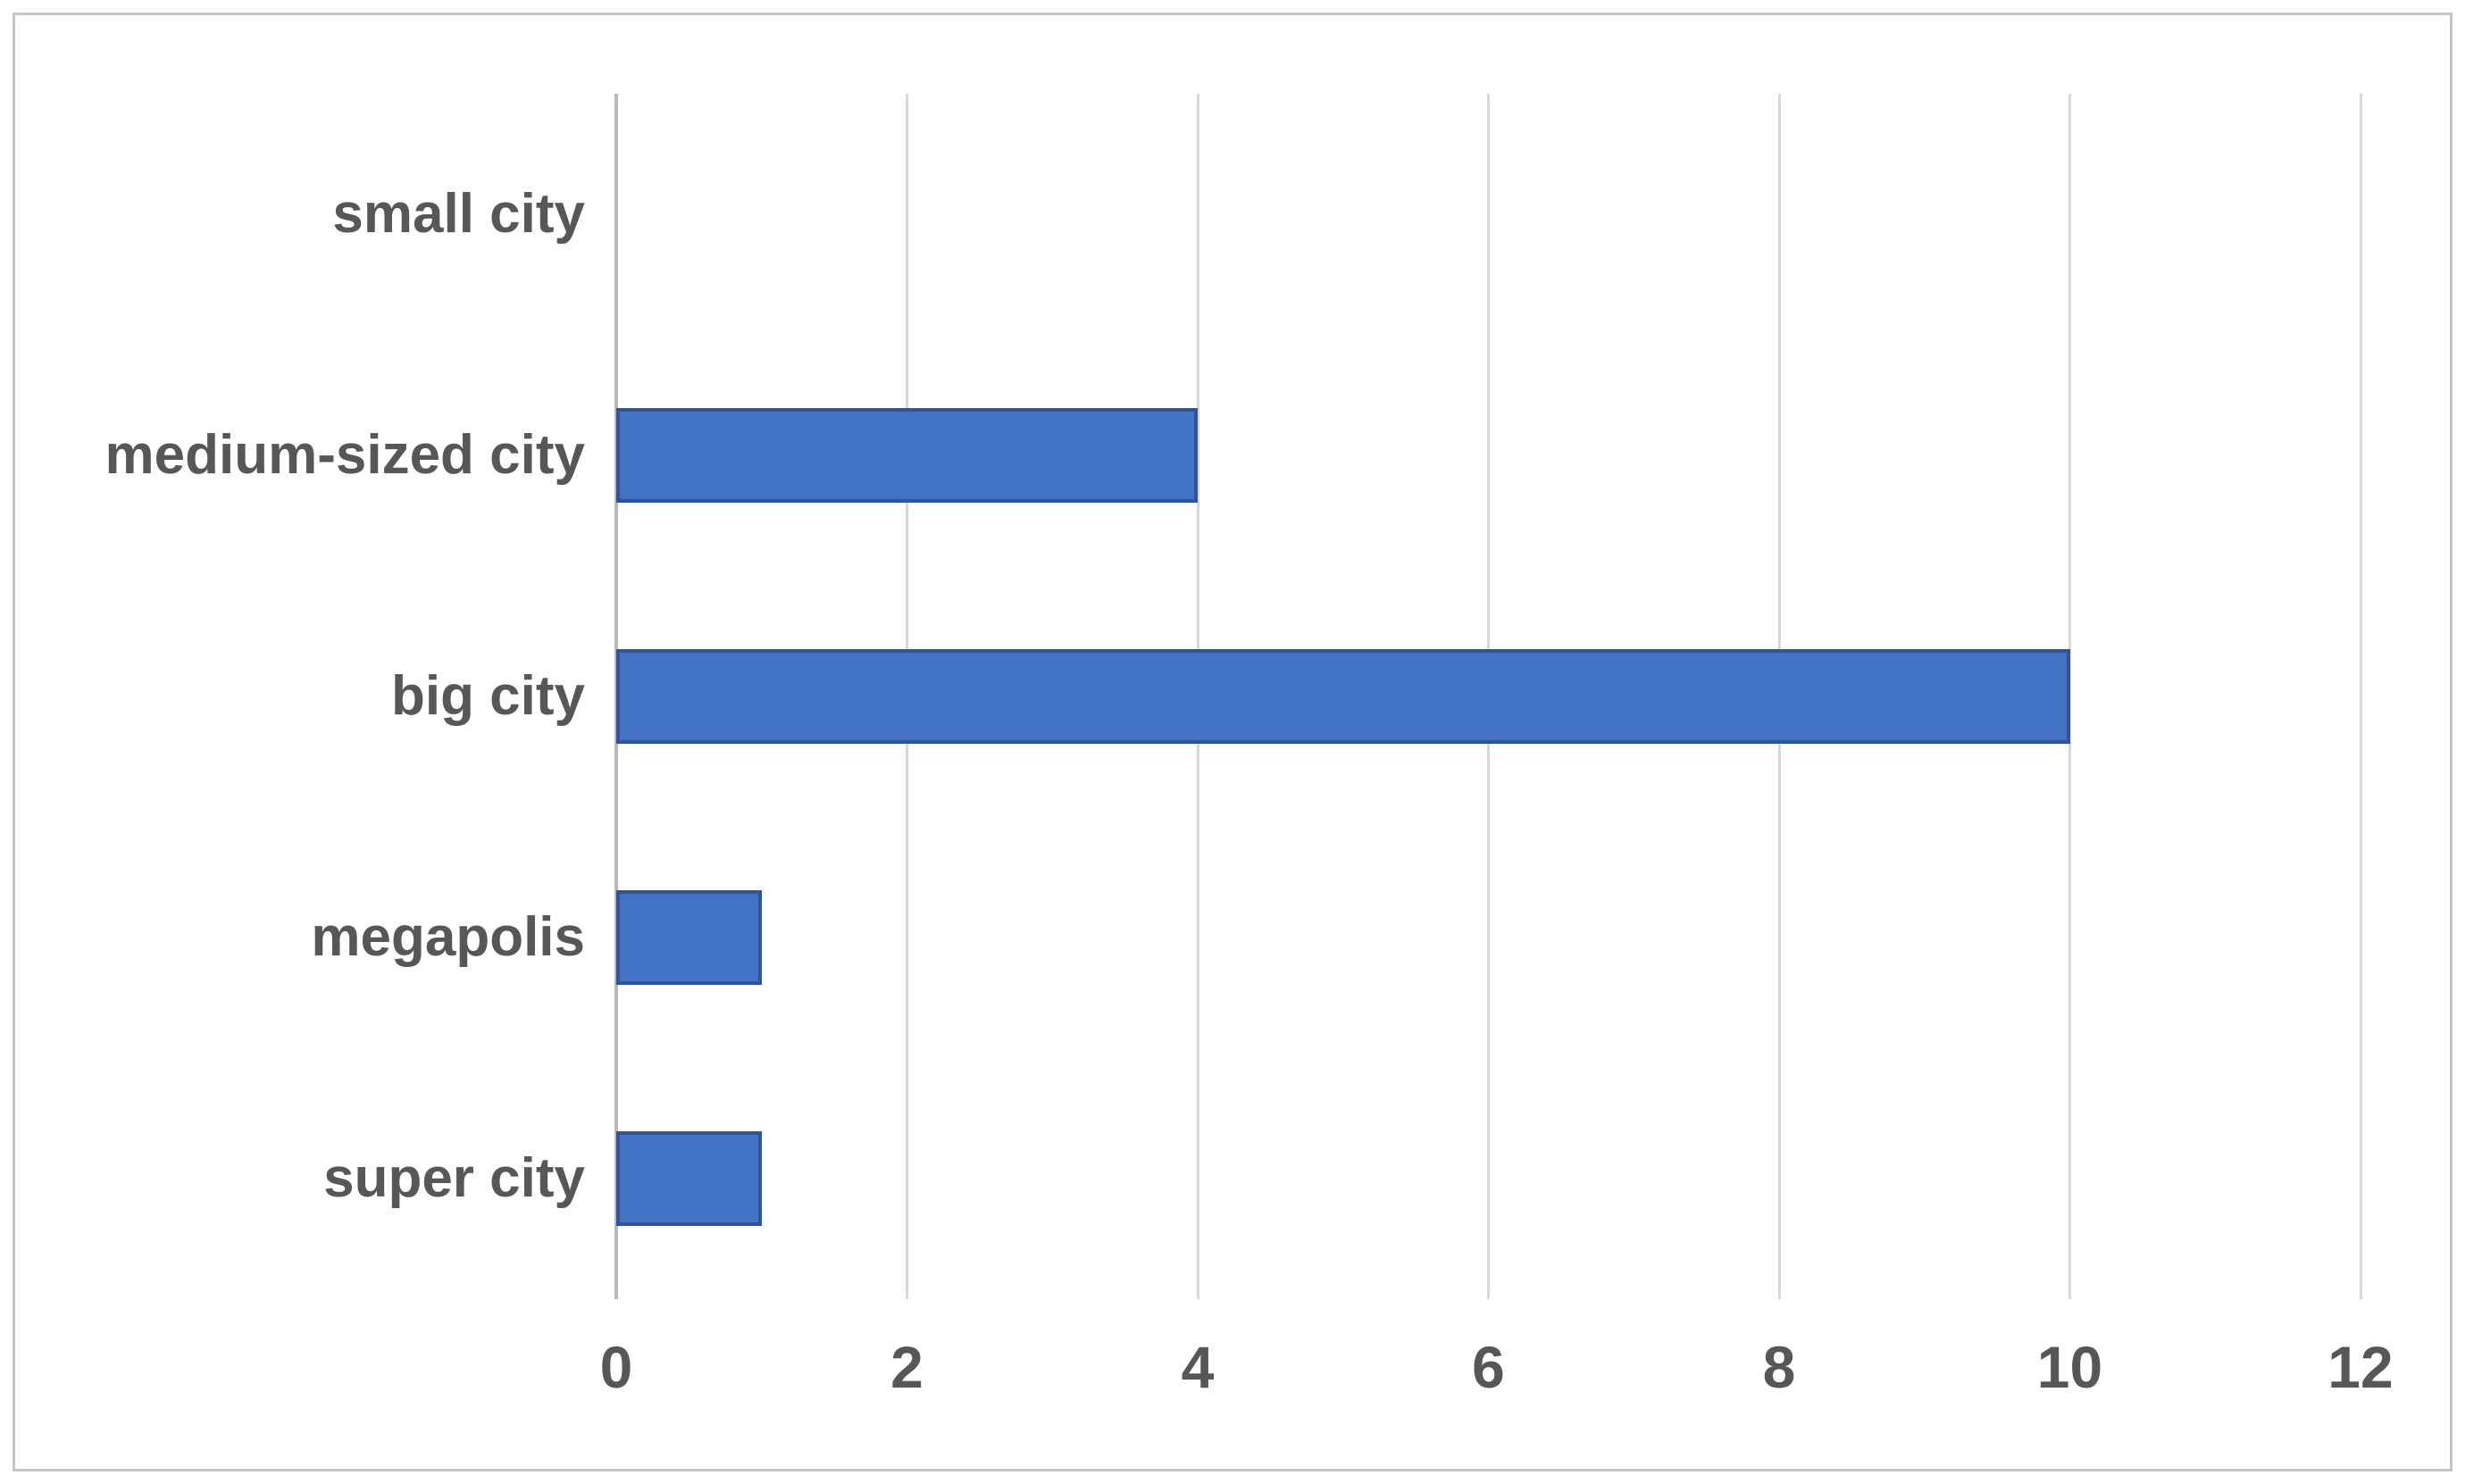 The image size is (2465, 1484). Describe the element at coordinates (2361, 1367) in the screenshot. I see `x-tick-label: 12` at that location.